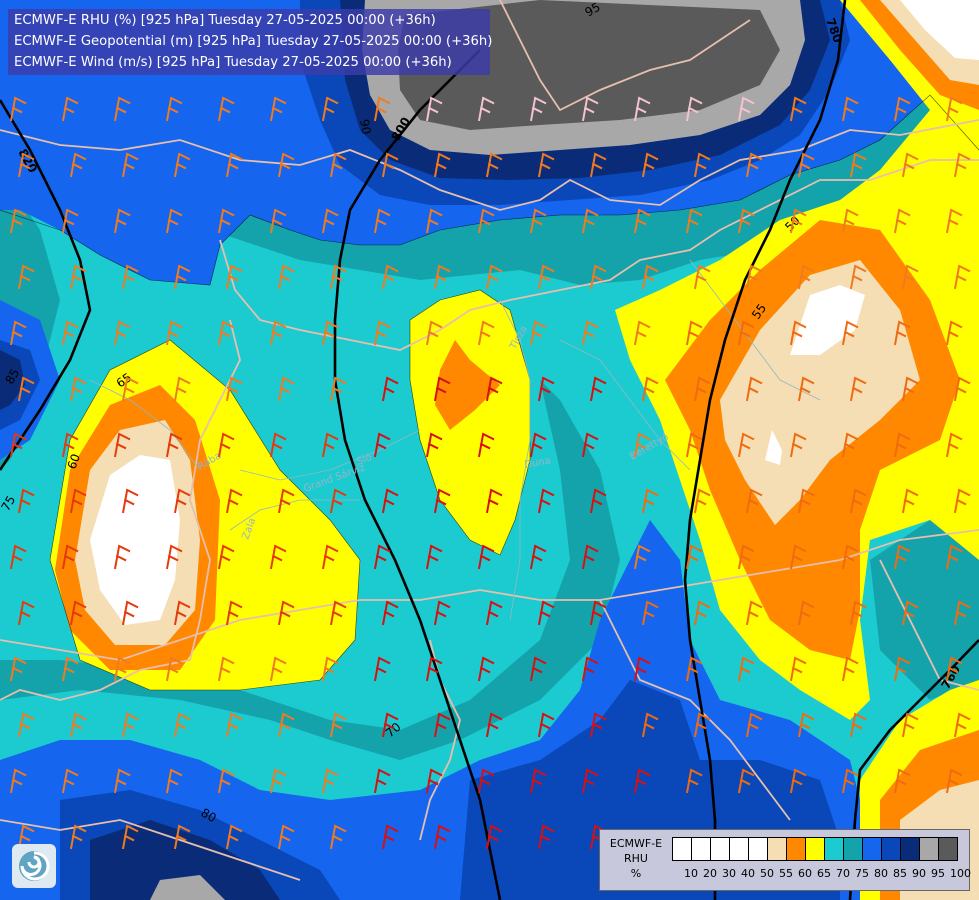 The image size is (979, 900). Describe the element at coordinates (767, 873) in the screenshot. I see `legend-tick: 50` at that location.